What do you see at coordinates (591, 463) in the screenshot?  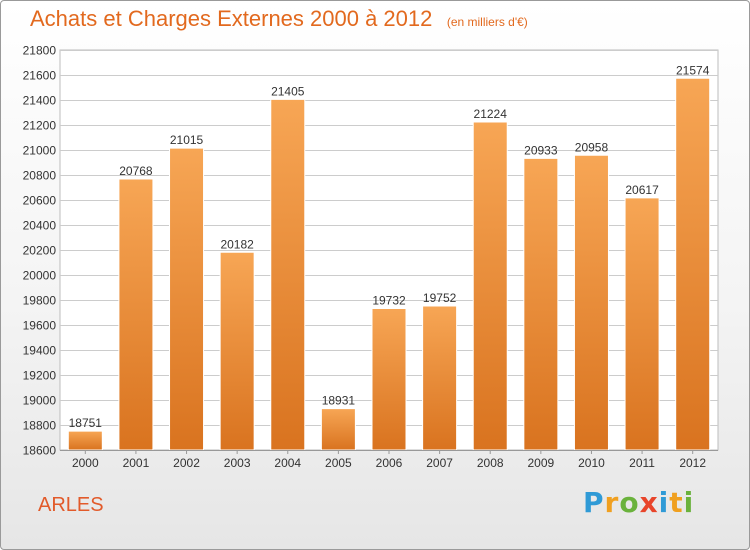 I see `x-tick-label: 2010` at bounding box center [591, 463].